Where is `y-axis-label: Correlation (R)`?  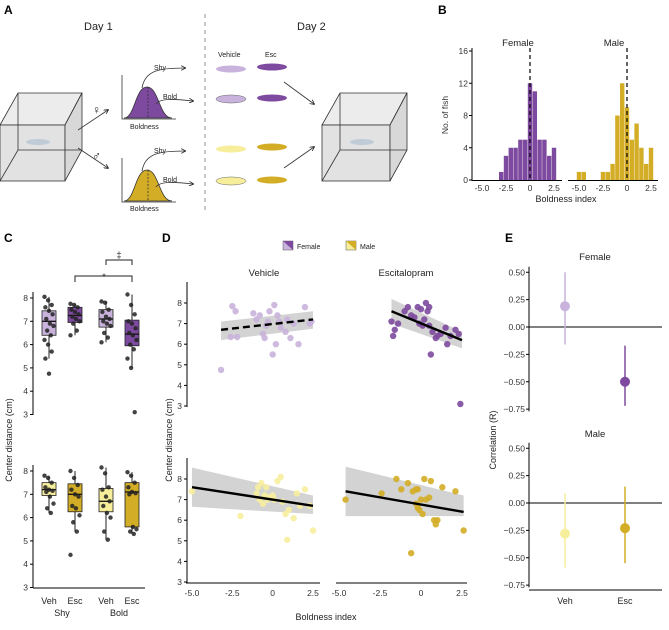 y-axis-label: Correlation (R) is located at coordinates (493, 439).